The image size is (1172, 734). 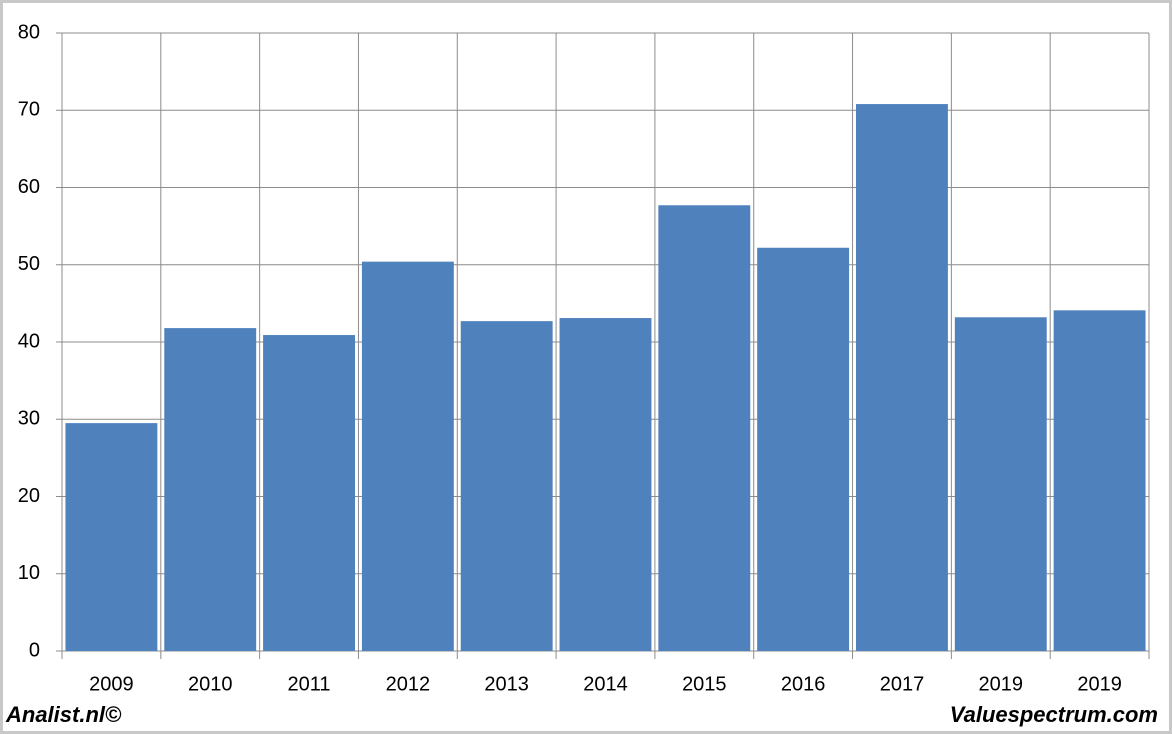 I want to click on x-tick-label: 2016, so click(x=803, y=684).